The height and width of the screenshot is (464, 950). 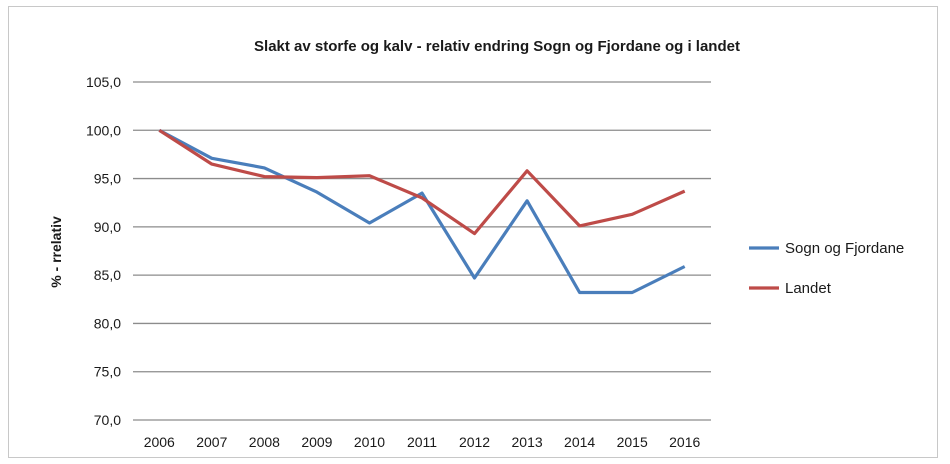 I want to click on legend-label: Landet, so click(x=808, y=288).